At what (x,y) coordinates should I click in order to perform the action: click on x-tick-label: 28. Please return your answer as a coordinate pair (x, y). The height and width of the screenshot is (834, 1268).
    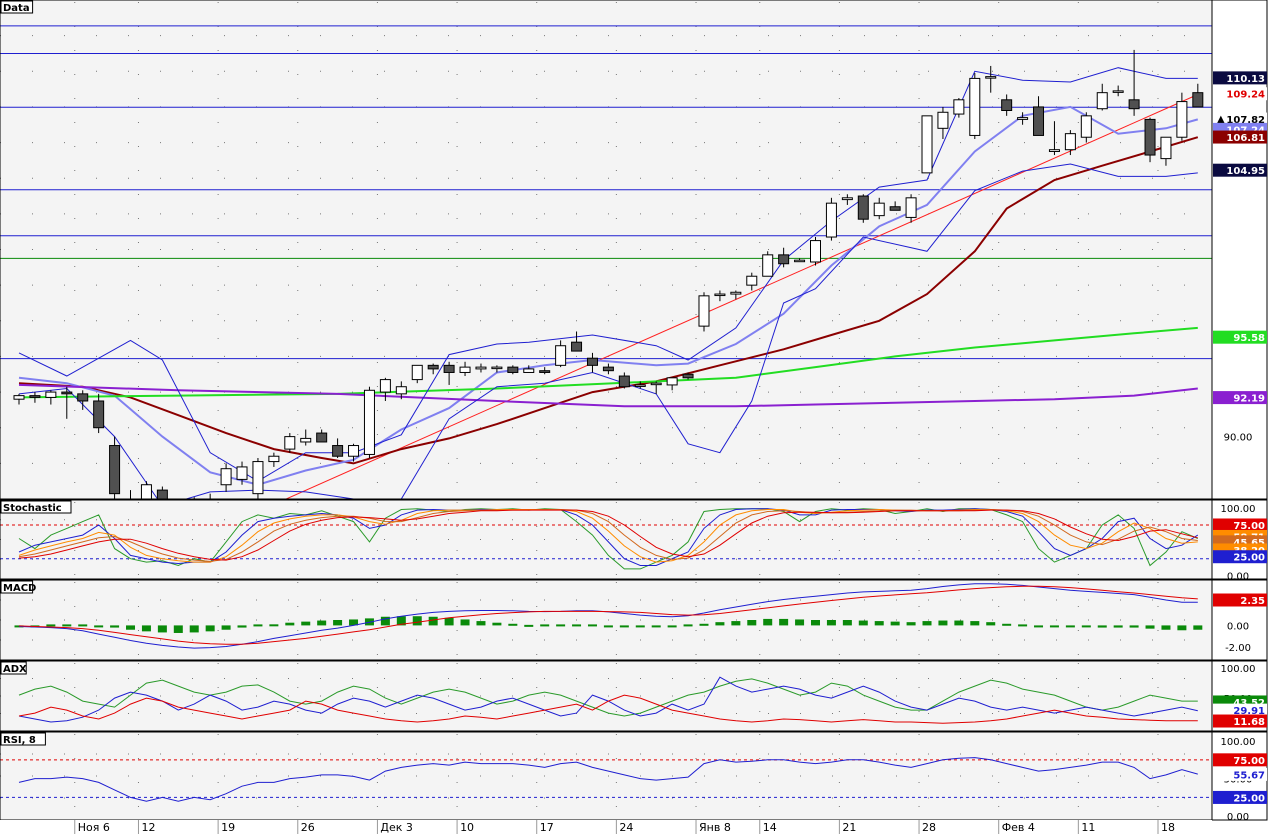
    Looking at the image, I should click on (929, 827).